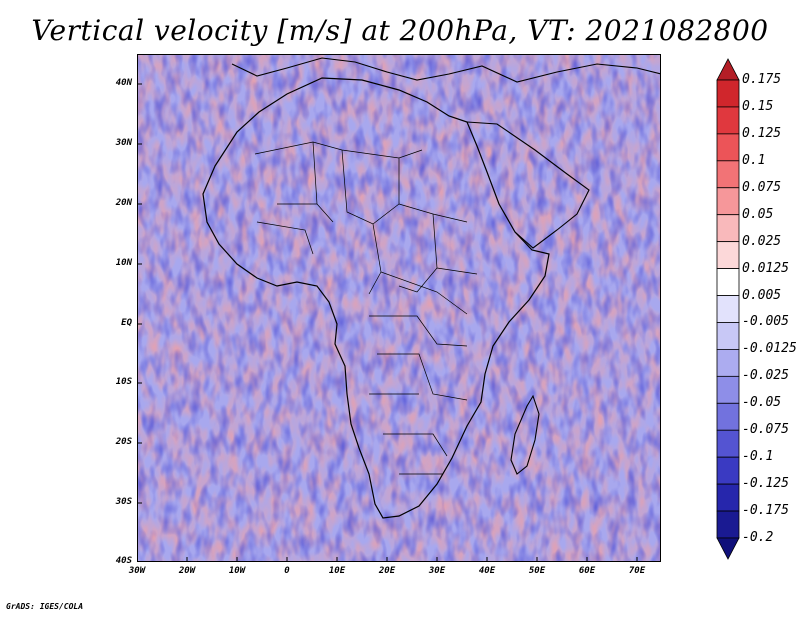  I want to click on colorbar-level-label: -0.0125, so click(769, 349).